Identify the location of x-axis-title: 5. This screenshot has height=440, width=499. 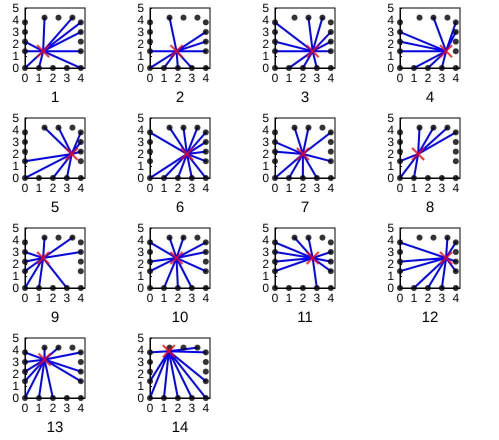
(55, 207).